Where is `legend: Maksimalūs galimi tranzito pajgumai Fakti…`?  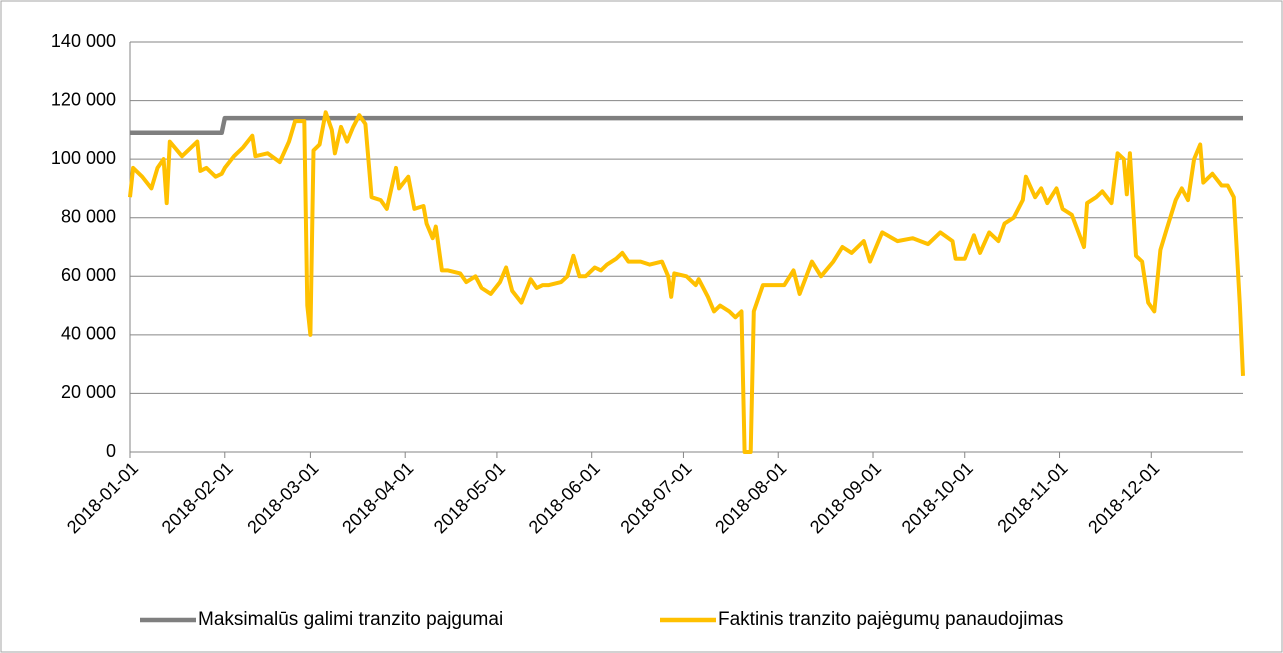 legend: Maksimalūs galimi tranzito pajgumai Fakti… is located at coordinates (601, 619).